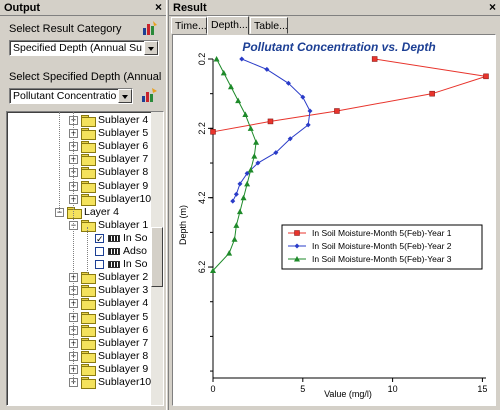  Describe the element at coordinates (65, 29) in the screenshot. I see `category-label: Select Result Category` at that location.